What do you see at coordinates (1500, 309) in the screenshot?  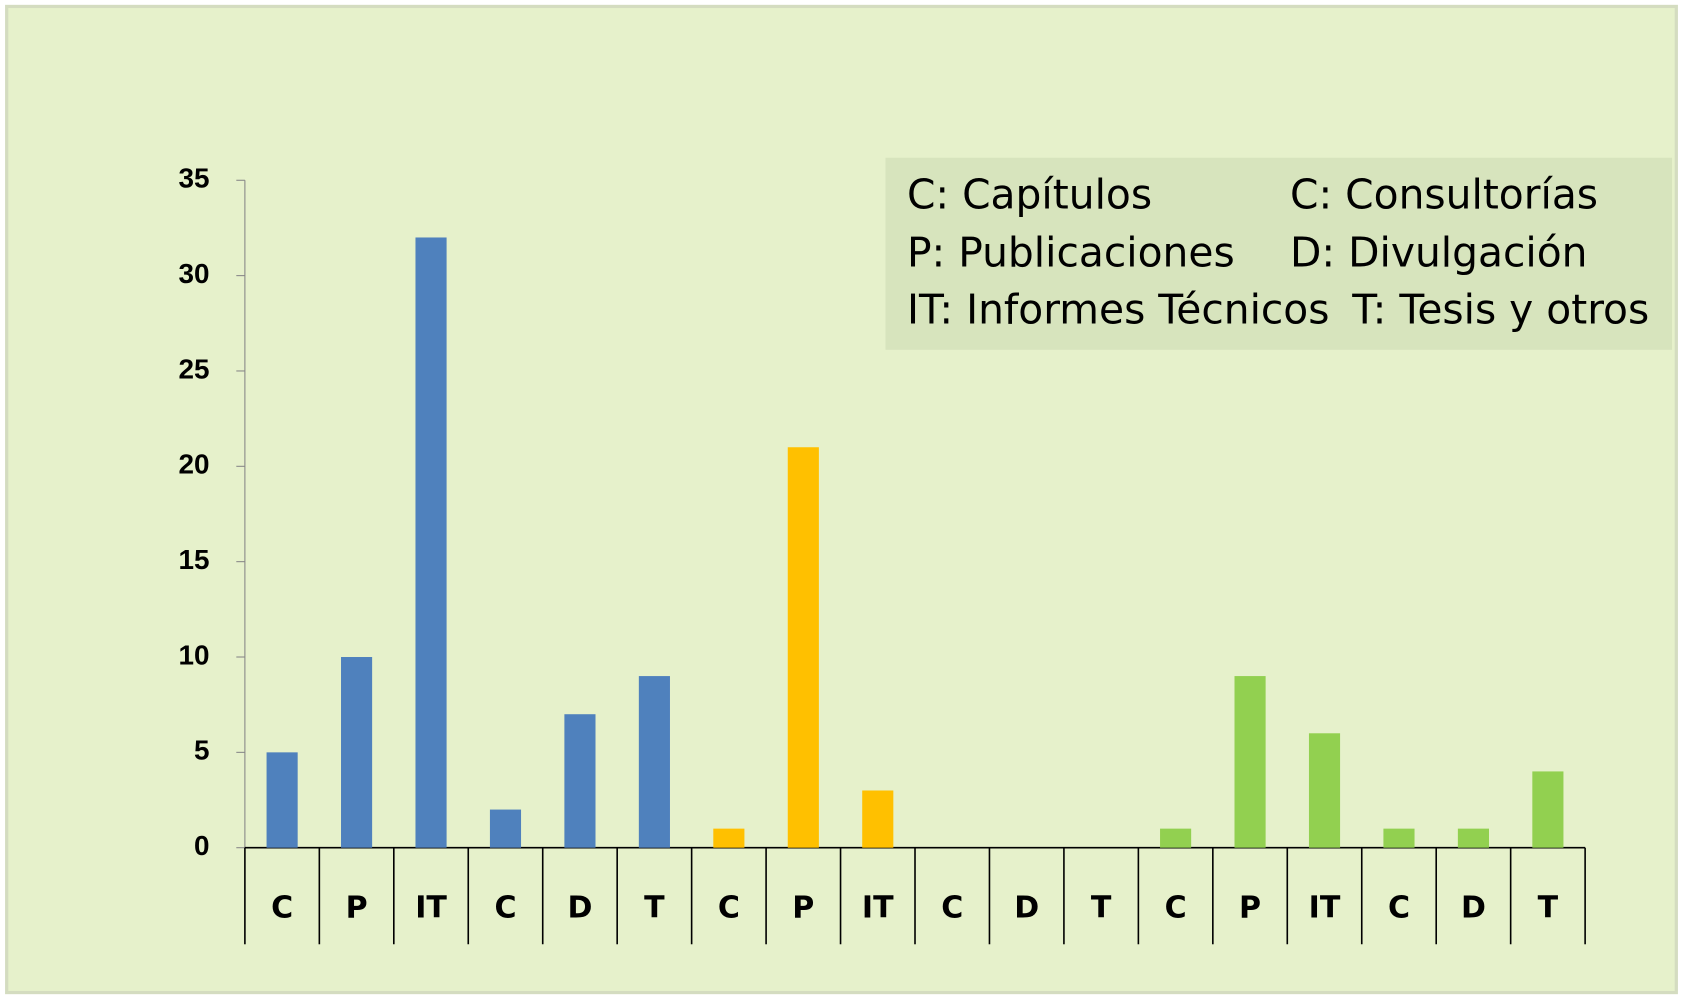 I see `legend-text: T: Tesis y otros` at bounding box center [1500, 309].